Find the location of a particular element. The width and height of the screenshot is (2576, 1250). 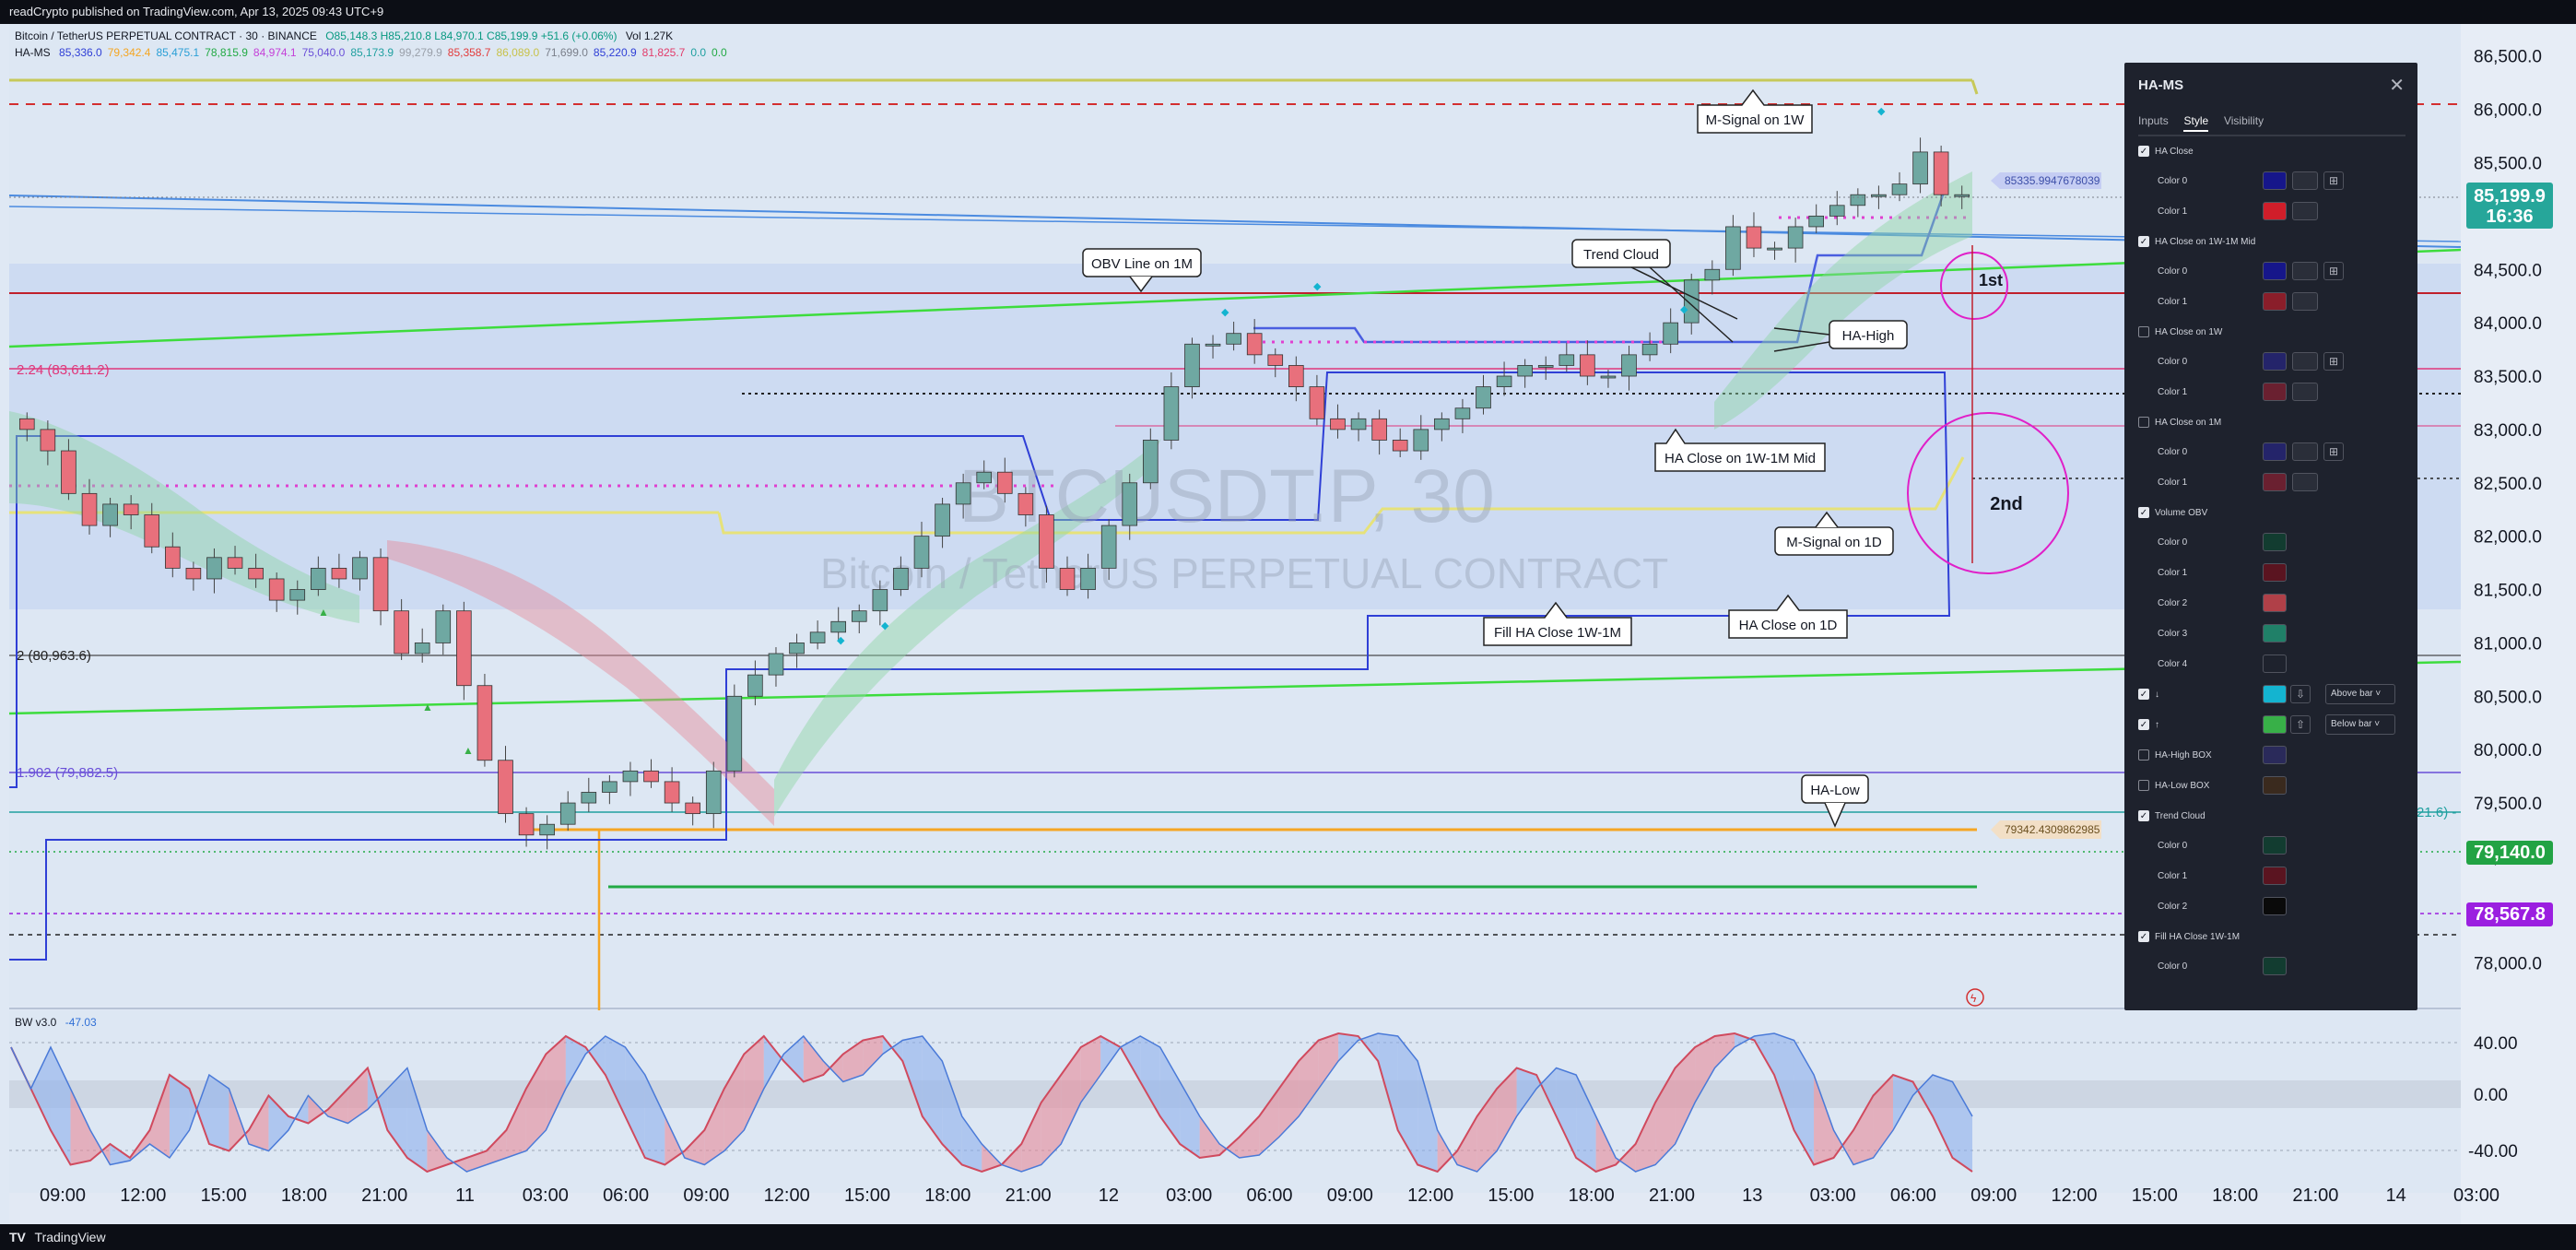

panel-toggle-row: ✓ HA Close on 1W-1M Mid is located at coordinates (2196, 242).